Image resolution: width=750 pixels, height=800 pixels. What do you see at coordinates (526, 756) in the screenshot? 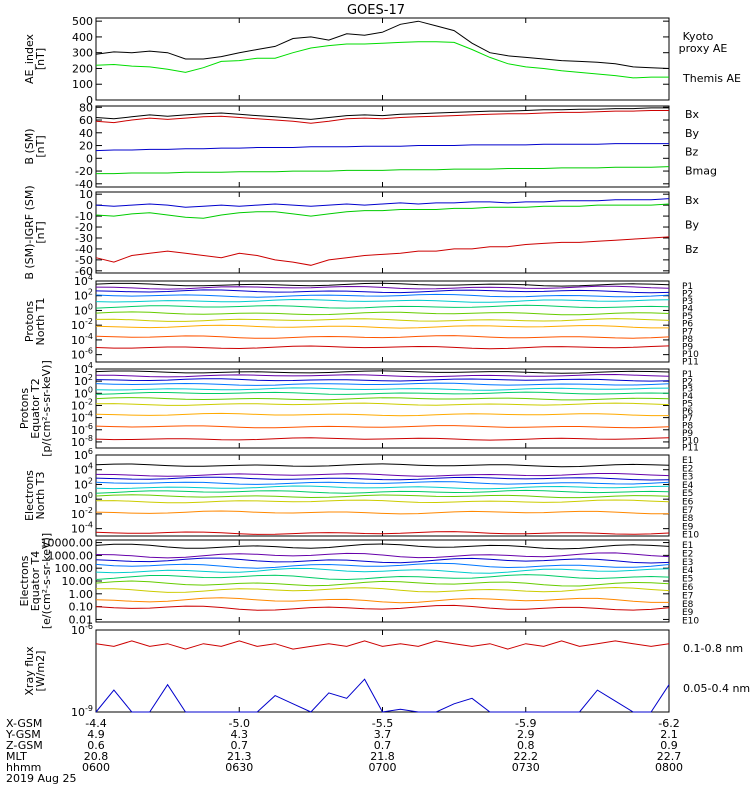
I see `x-axis-tick-label: 22.2` at bounding box center [526, 756].